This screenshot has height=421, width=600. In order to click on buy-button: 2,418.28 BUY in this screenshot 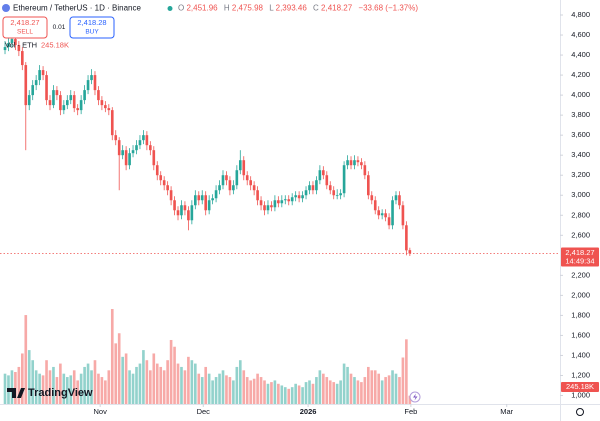, I will do `click(92, 27)`.